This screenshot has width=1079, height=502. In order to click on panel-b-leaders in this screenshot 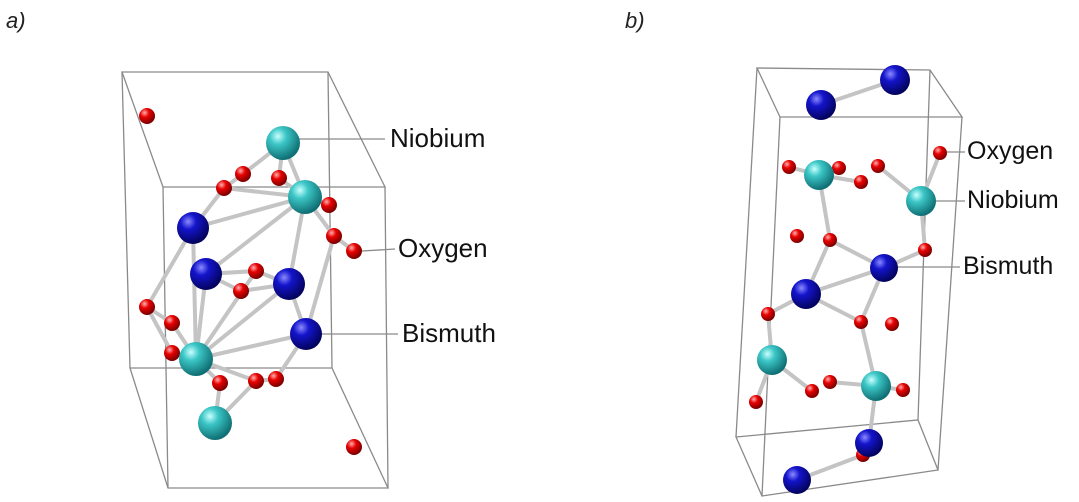, I will do `click(931, 209)`.